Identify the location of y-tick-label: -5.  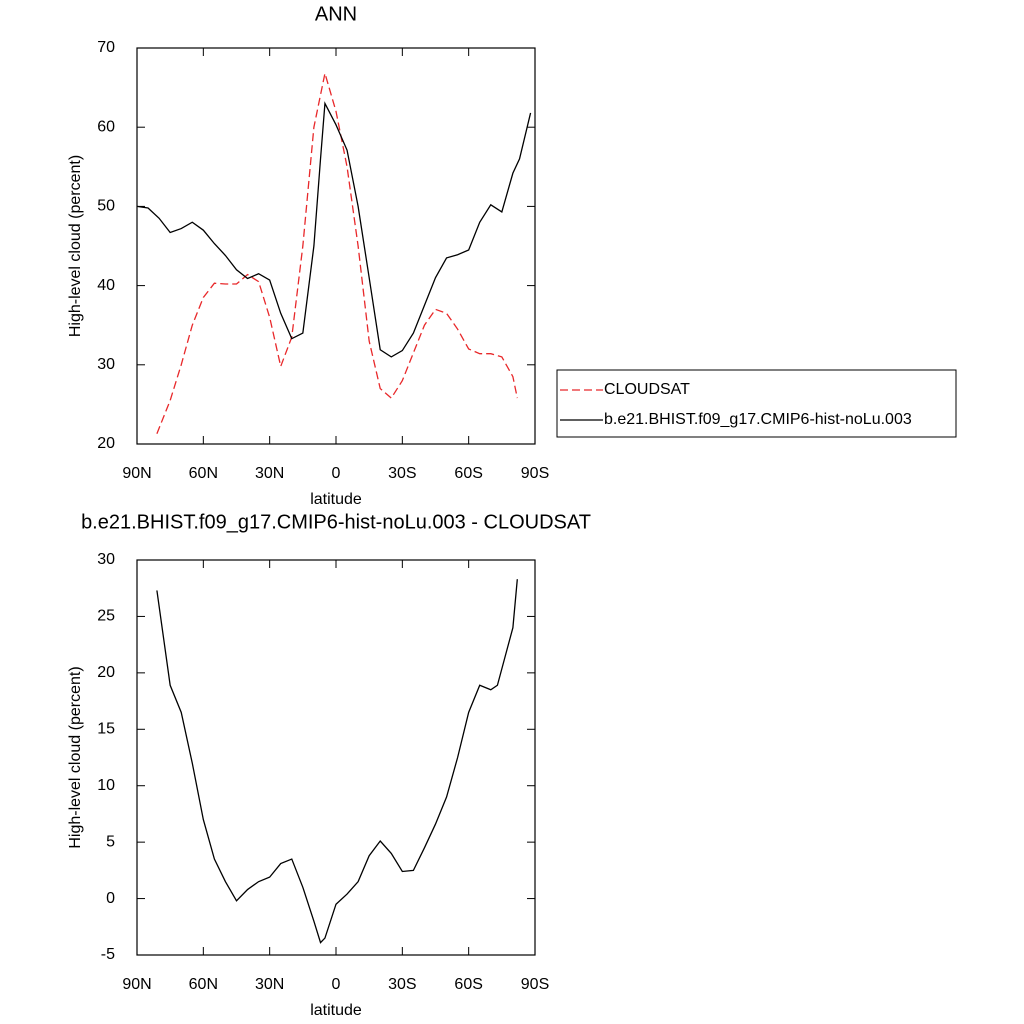
(108, 954).